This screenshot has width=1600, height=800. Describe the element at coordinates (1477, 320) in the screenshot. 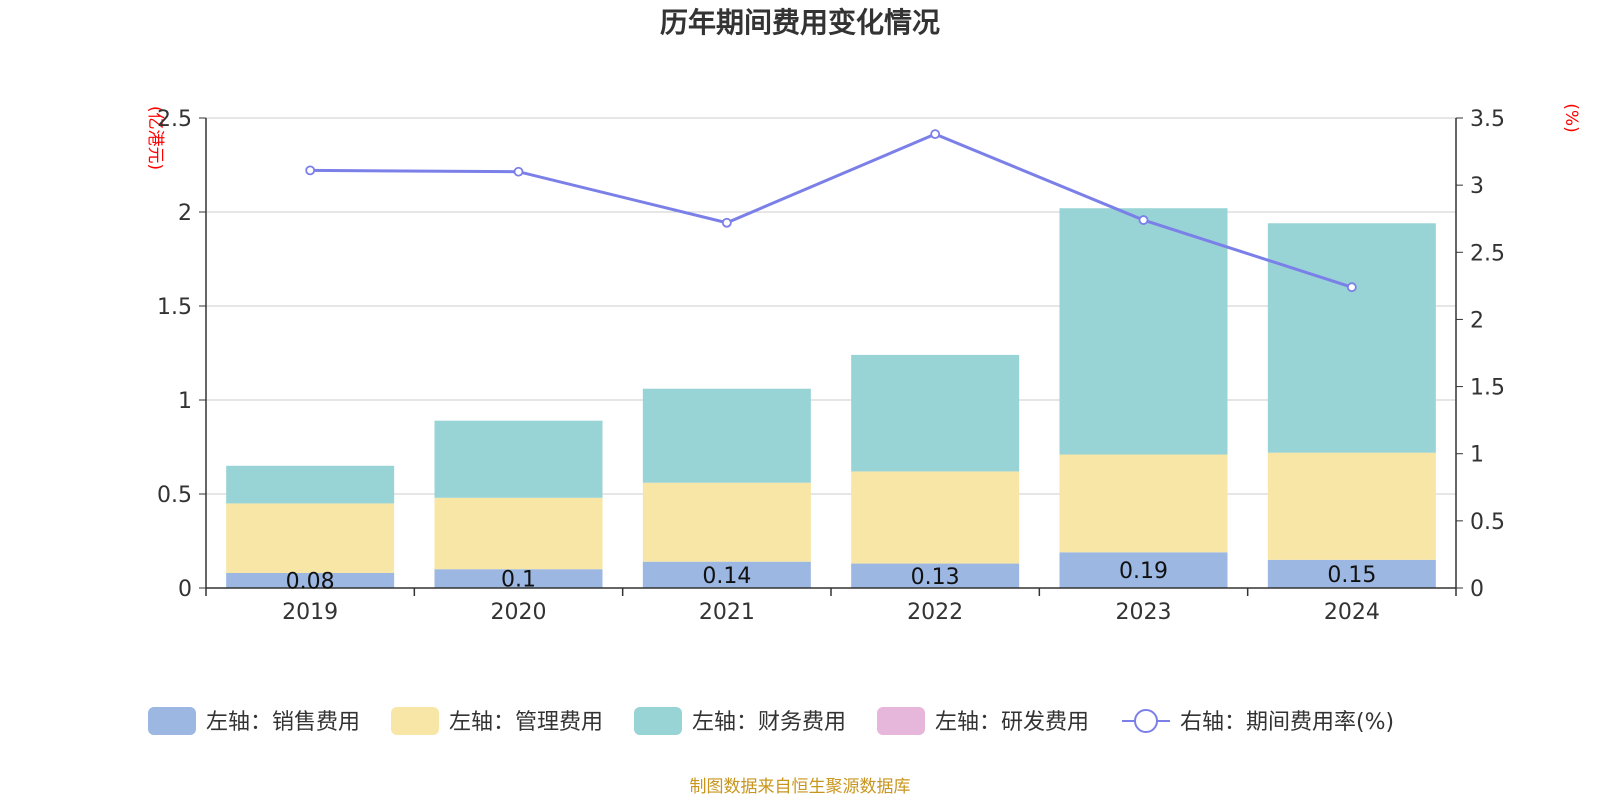

I see `right-axis-tick-label: 2` at that location.